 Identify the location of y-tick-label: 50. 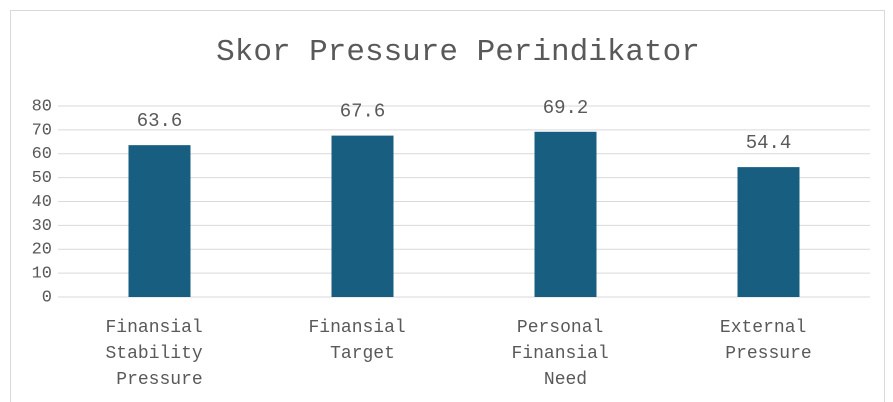
(42, 178).